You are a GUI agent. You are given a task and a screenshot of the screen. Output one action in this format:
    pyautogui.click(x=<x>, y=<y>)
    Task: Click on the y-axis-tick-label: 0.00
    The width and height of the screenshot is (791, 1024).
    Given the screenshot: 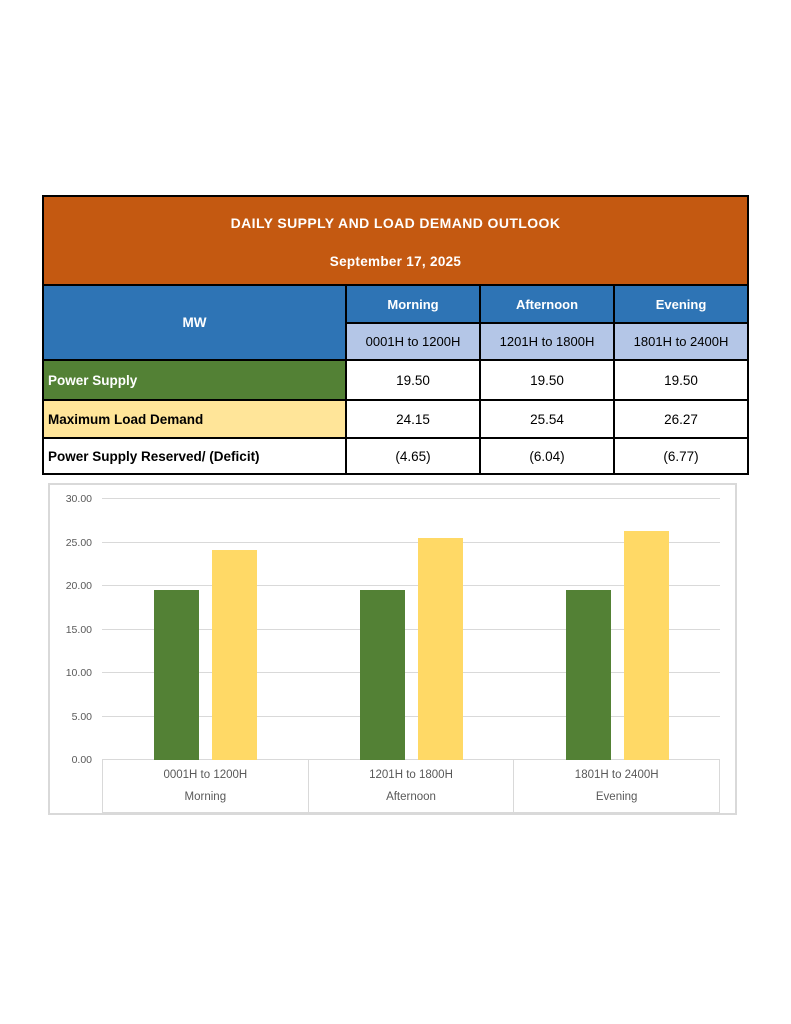 What is the action you would take?
    pyautogui.click(x=81, y=760)
    